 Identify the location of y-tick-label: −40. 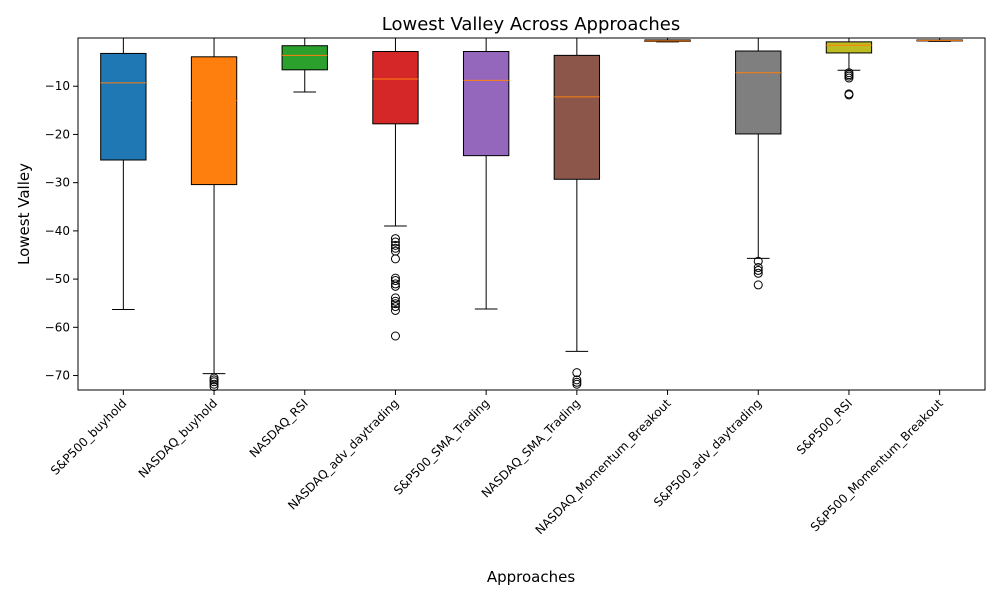
(57, 231).